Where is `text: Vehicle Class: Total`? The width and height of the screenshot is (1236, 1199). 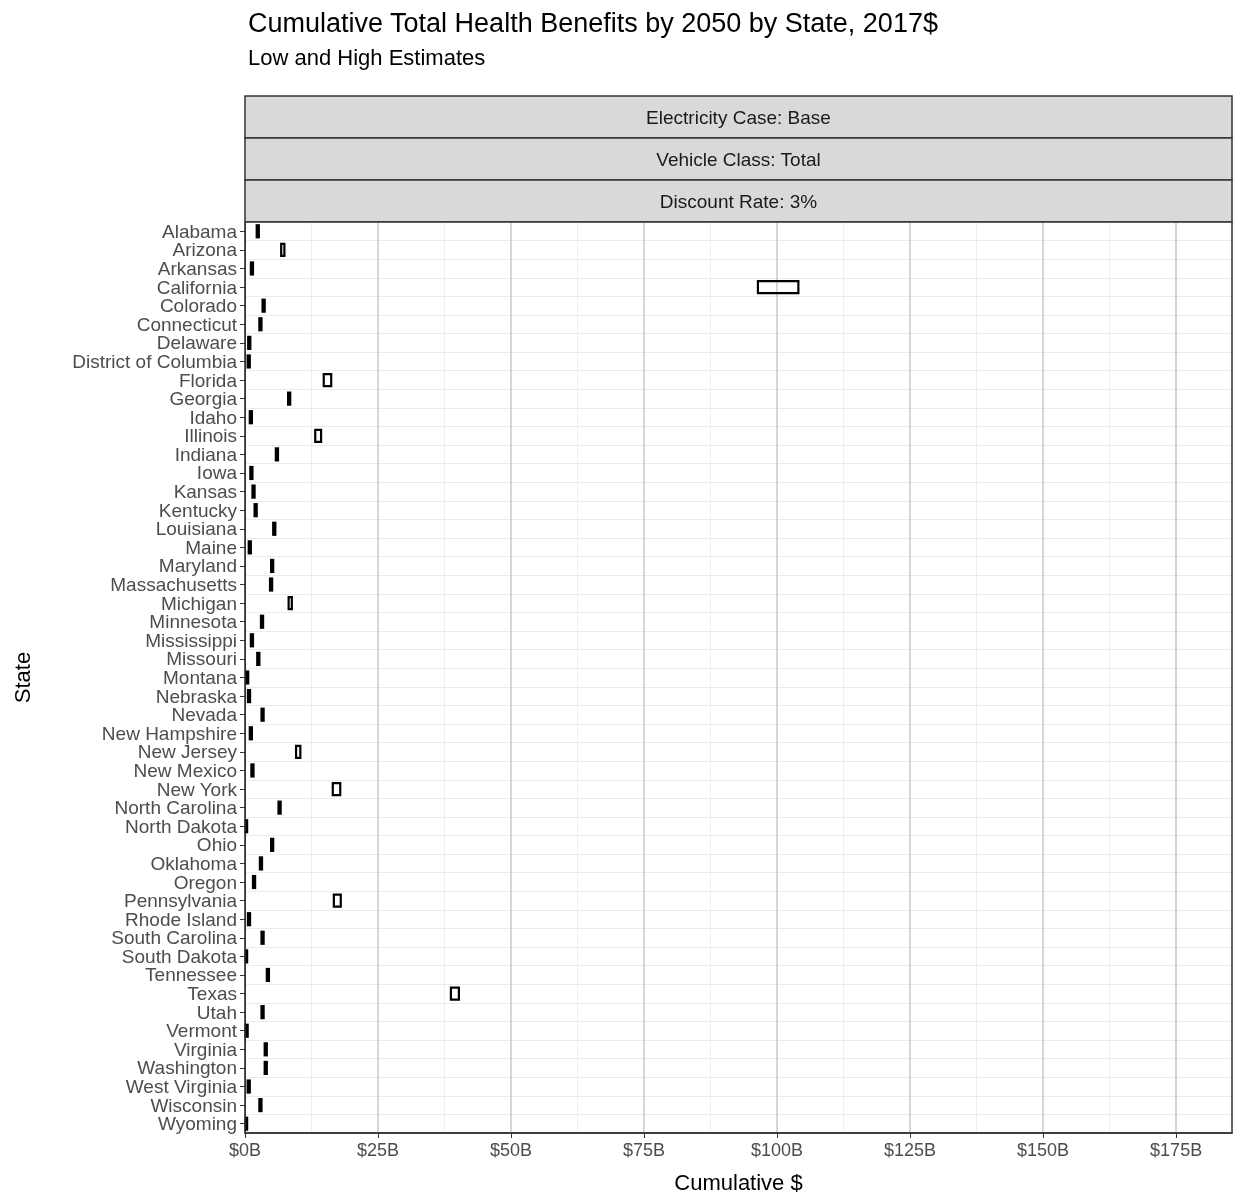 text: Vehicle Class: Total is located at coordinates (738, 159).